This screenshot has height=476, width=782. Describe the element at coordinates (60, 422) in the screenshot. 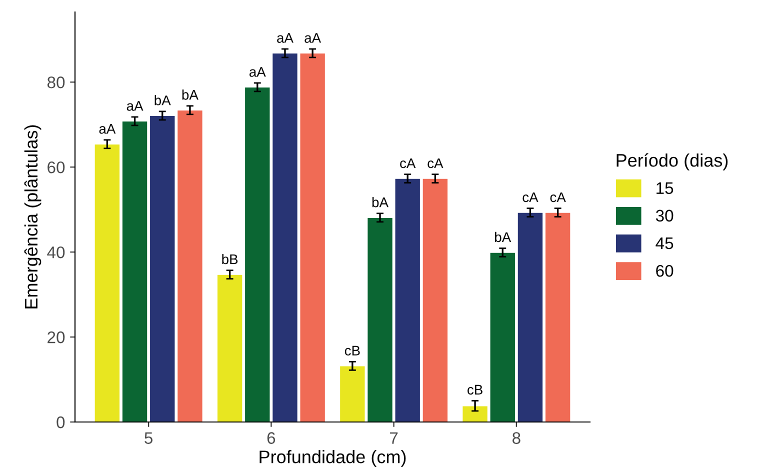

I see `y-tick-label: 0` at that location.